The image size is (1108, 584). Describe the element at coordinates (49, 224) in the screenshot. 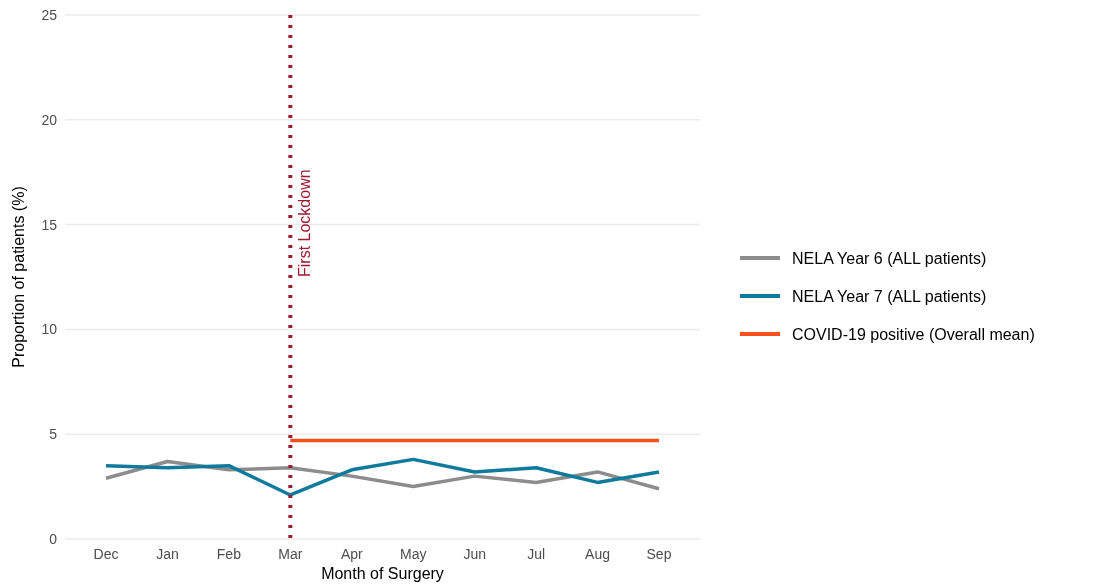

I see `y-tick-label: 15` at that location.